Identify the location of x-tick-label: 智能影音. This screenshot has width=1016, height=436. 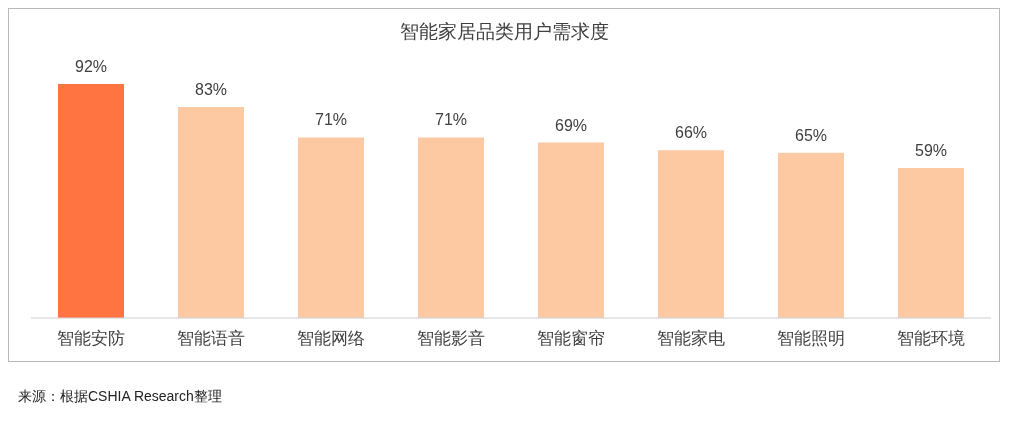
(451, 339).